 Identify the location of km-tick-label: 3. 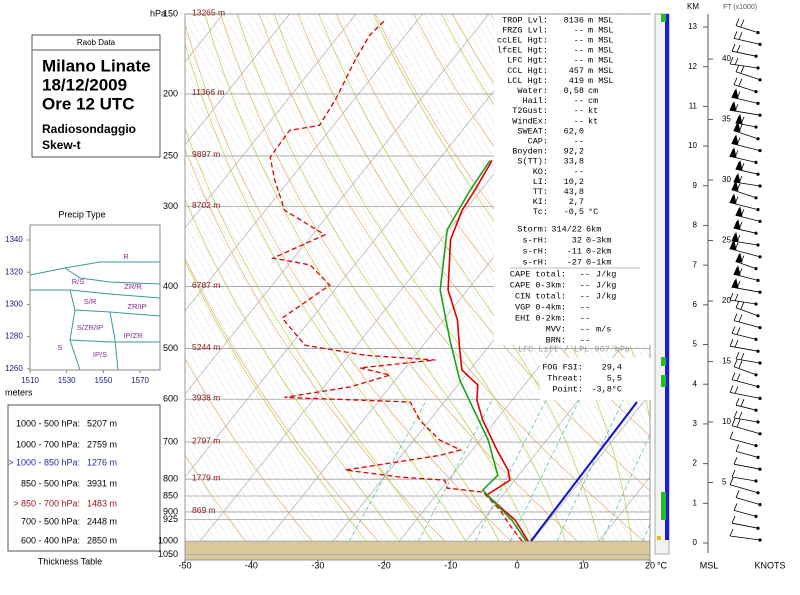
(695, 423).